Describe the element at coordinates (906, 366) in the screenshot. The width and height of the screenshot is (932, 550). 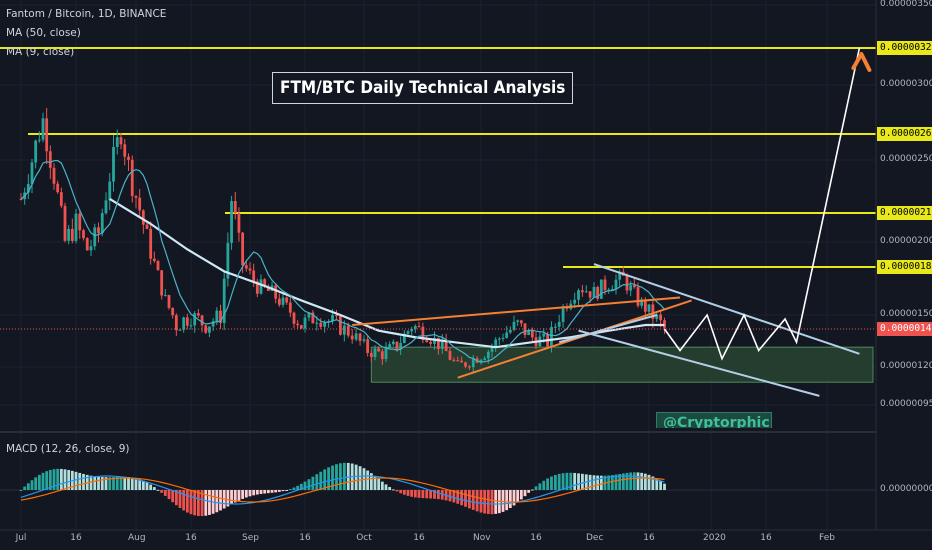
I see `price-axis-tick: 0.00000120` at that location.